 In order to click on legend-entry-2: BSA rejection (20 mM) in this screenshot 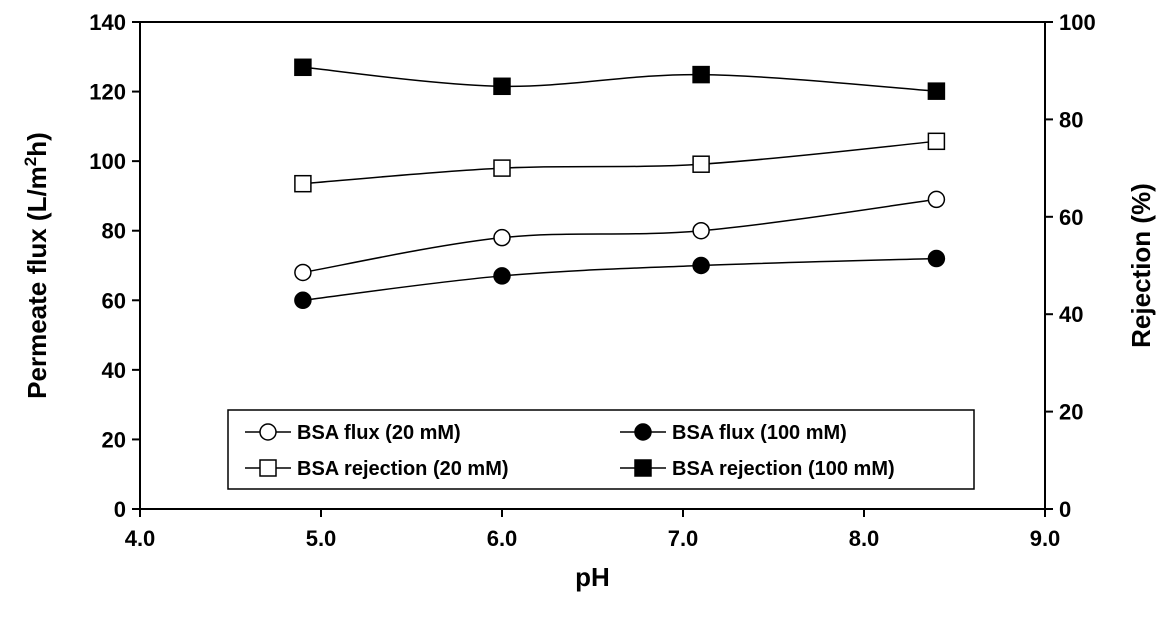, I will do `click(377, 469)`.